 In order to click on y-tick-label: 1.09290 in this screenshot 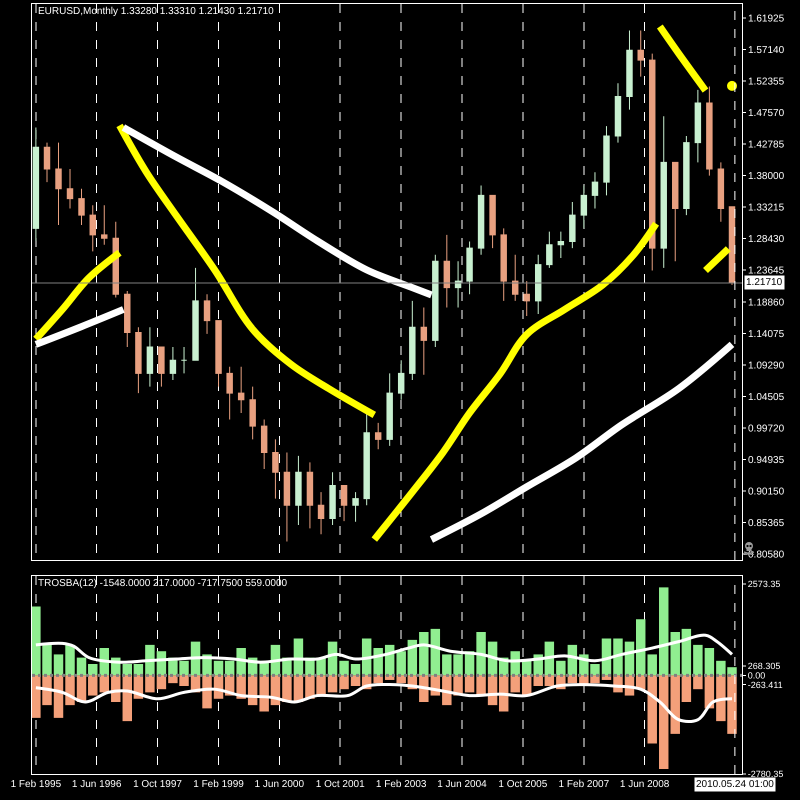, I will do `click(766, 366)`.